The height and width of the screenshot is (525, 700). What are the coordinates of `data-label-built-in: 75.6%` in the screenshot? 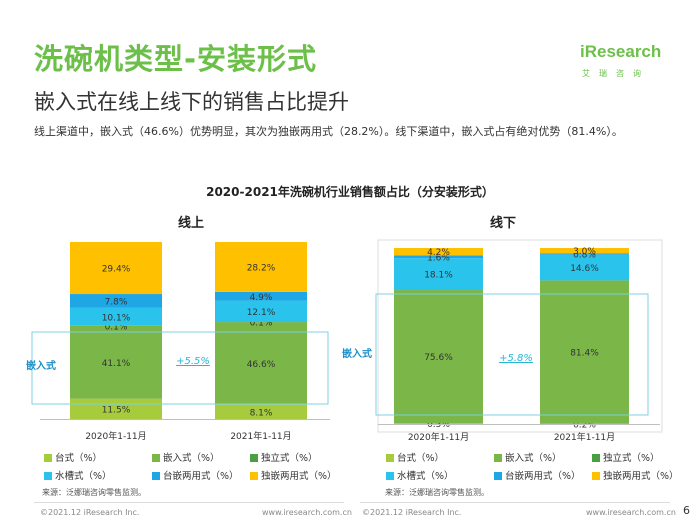 It's located at (438, 358).